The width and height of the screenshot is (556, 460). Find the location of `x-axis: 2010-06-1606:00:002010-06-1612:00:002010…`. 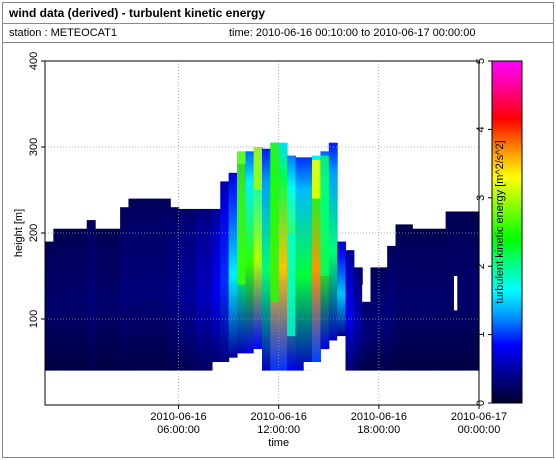

x-axis: 2010-06-1606:00:002010-06-1612:00:002010… is located at coordinates (328, 420).